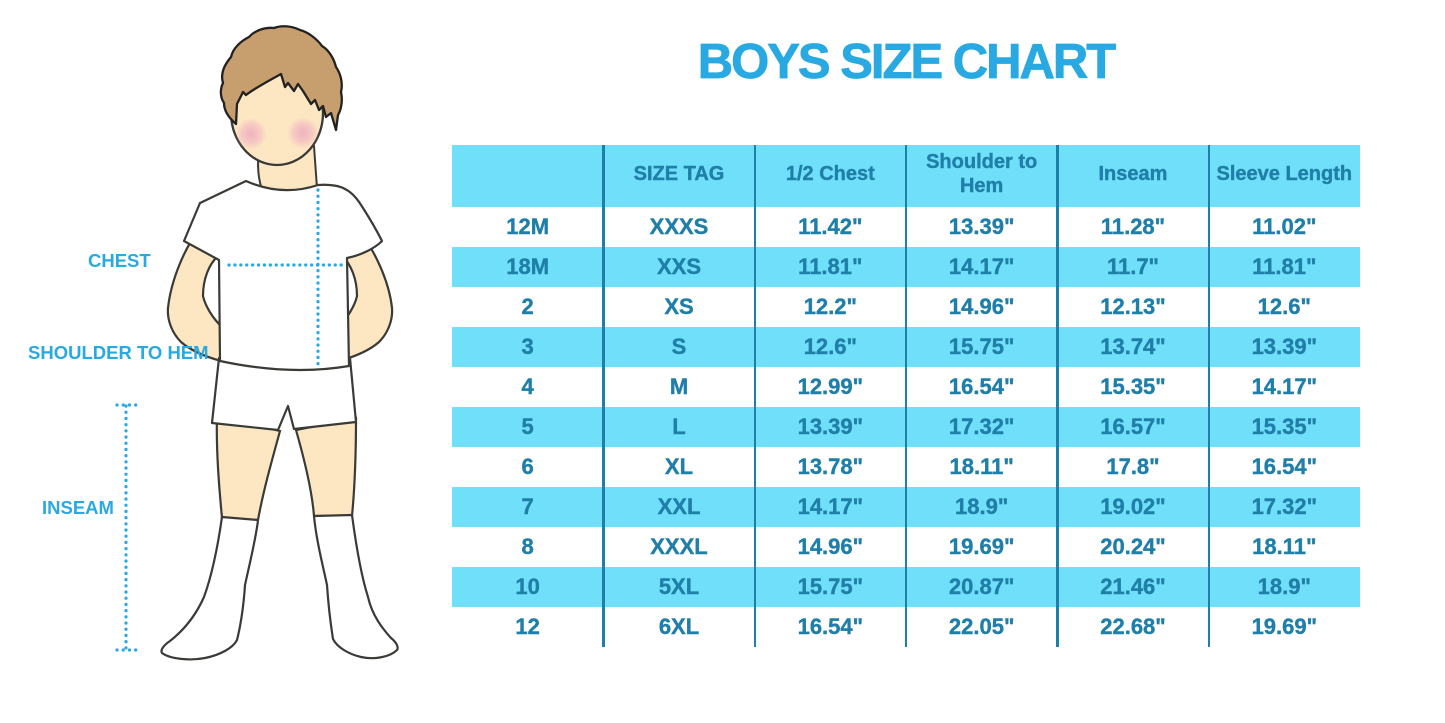  What do you see at coordinates (118, 352) in the screenshot?
I see `svg-text: SHOULDER TO HEM` at bounding box center [118, 352].